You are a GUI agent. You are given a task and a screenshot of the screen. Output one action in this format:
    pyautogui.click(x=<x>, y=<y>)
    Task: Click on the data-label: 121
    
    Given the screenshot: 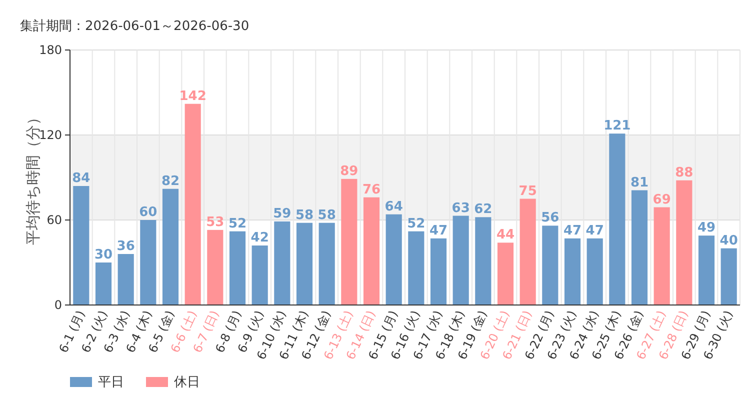 What is the action you would take?
    pyautogui.click(x=617, y=126)
    